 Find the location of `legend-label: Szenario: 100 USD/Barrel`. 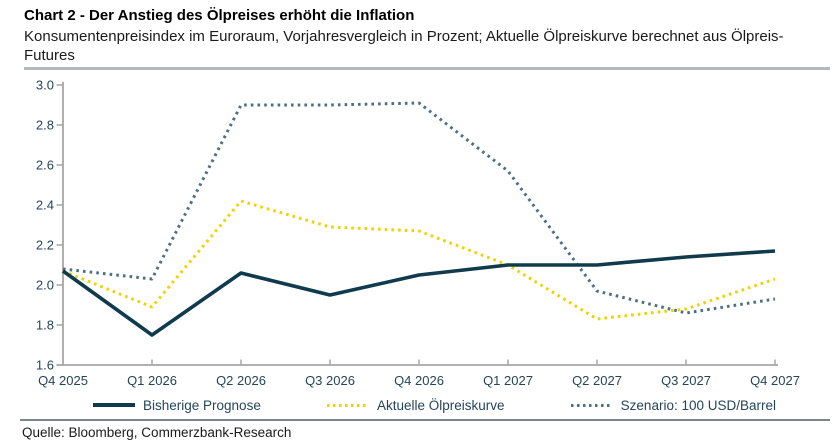

legend-label: Szenario: 100 USD/Barrel is located at coordinates (698, 405).